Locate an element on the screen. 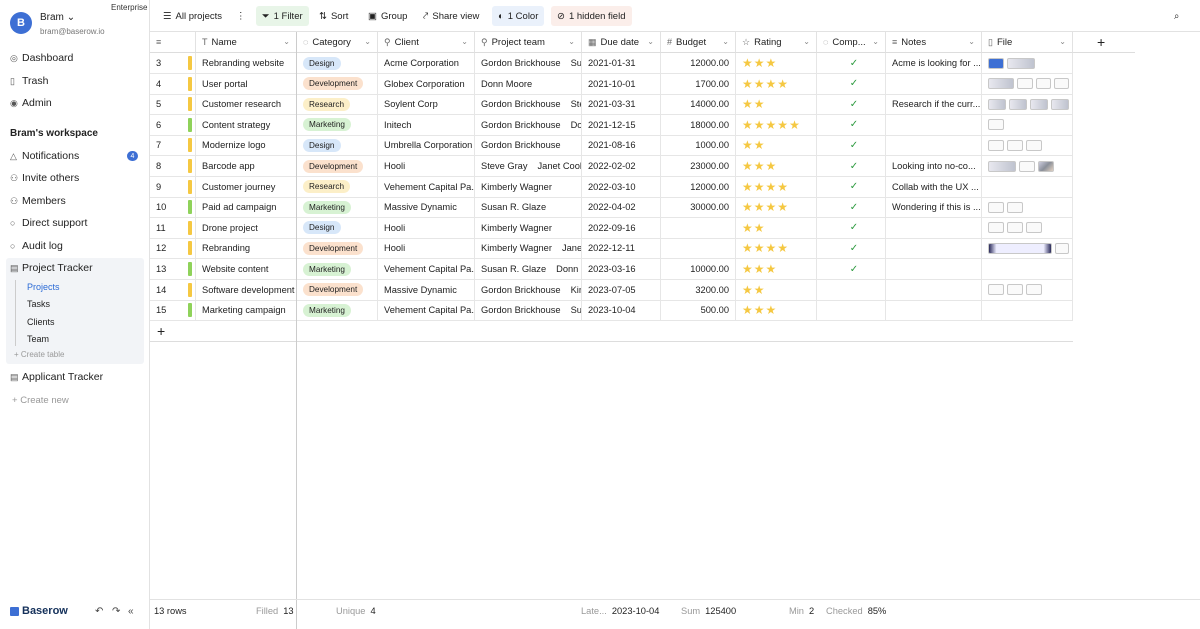 This screenshot has height=629, width=1200. cell-project-team: Gordon Brickhouse Kim is located at coordinates (528, 289).